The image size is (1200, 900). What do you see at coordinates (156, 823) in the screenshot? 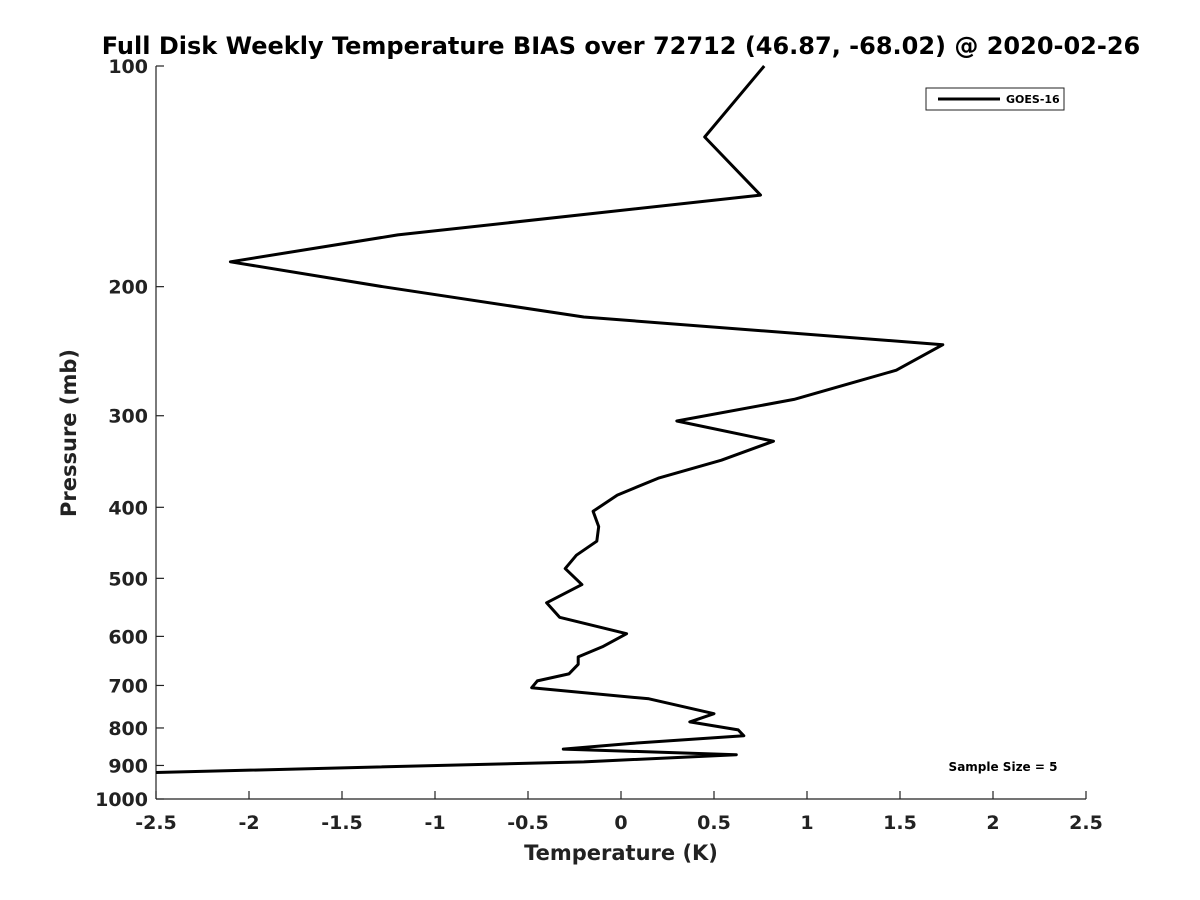
I see `x-tick-label: -2.5` at bounding box center [156, 823].